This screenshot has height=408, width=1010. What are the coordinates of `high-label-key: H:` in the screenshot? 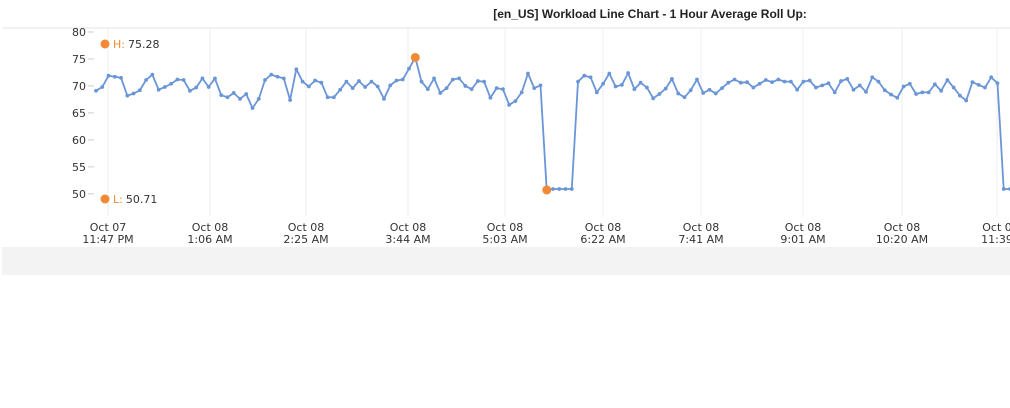 It's located at (119, 44).